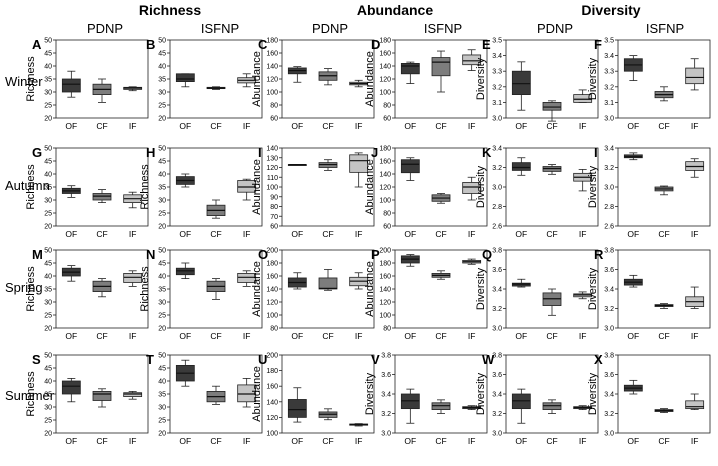 This screenshot has width=718, height=466. What do you see at coordinates (610, 10) in the screenshot?
I see `group-title-diversity: Diversity` at bounding box center [610, 10].